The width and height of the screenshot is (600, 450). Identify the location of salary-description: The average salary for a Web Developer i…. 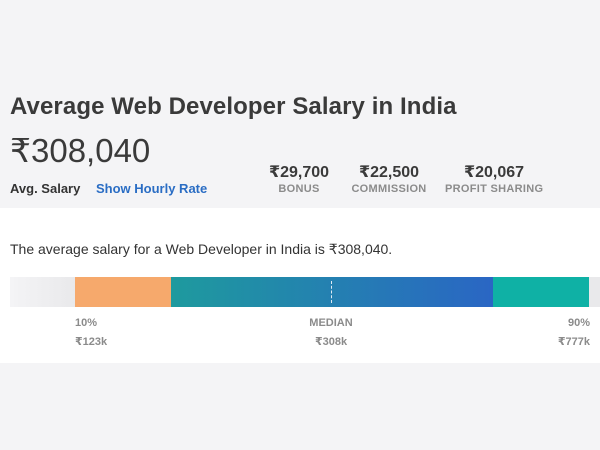
(201, 249).